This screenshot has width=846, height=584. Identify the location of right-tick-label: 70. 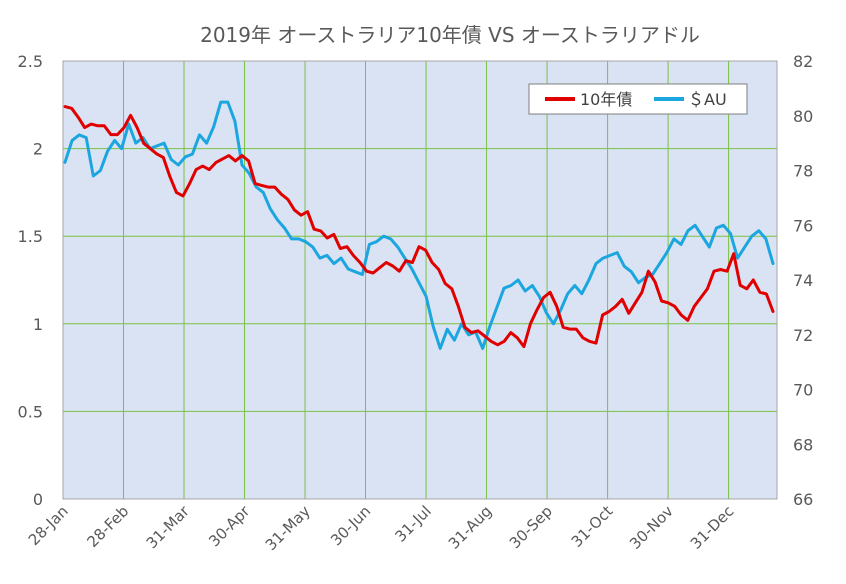
(803, 390).